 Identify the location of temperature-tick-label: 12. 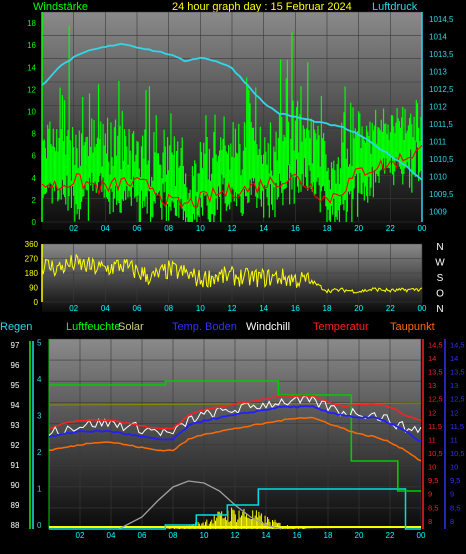
(432, 412).